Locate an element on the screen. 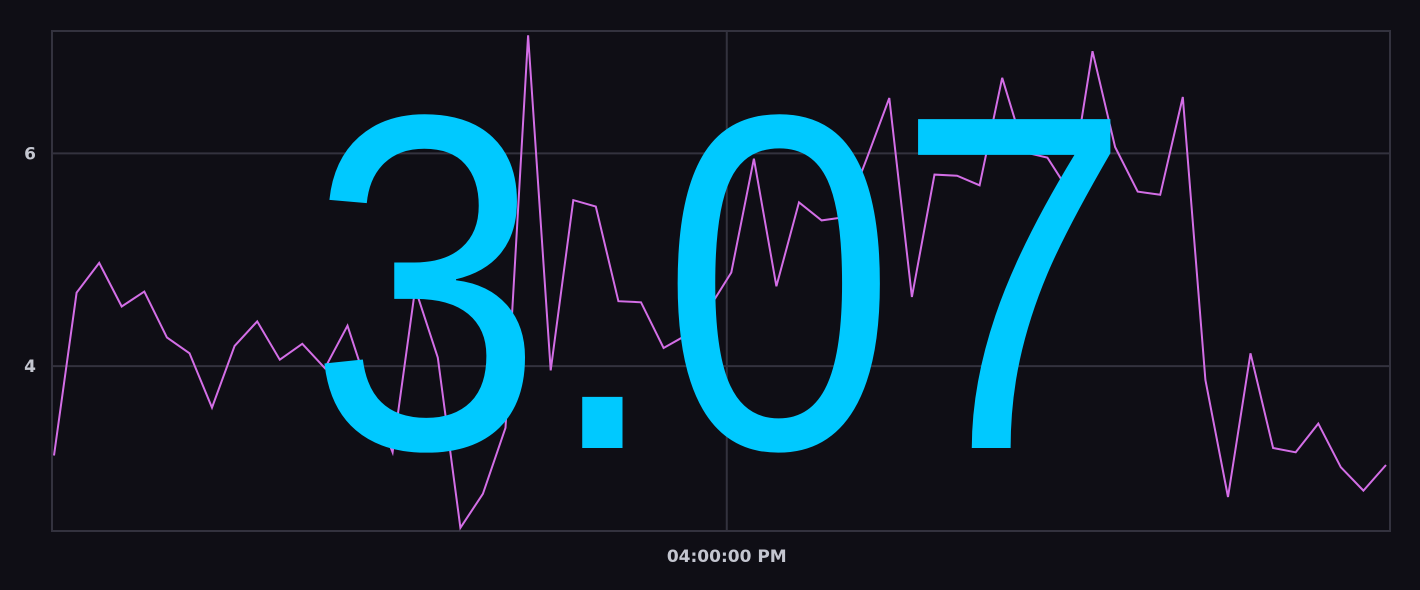 The height and width of the screenshot is (590, 1420). y-tick-label: 4 is located at coordinates (30, 367).